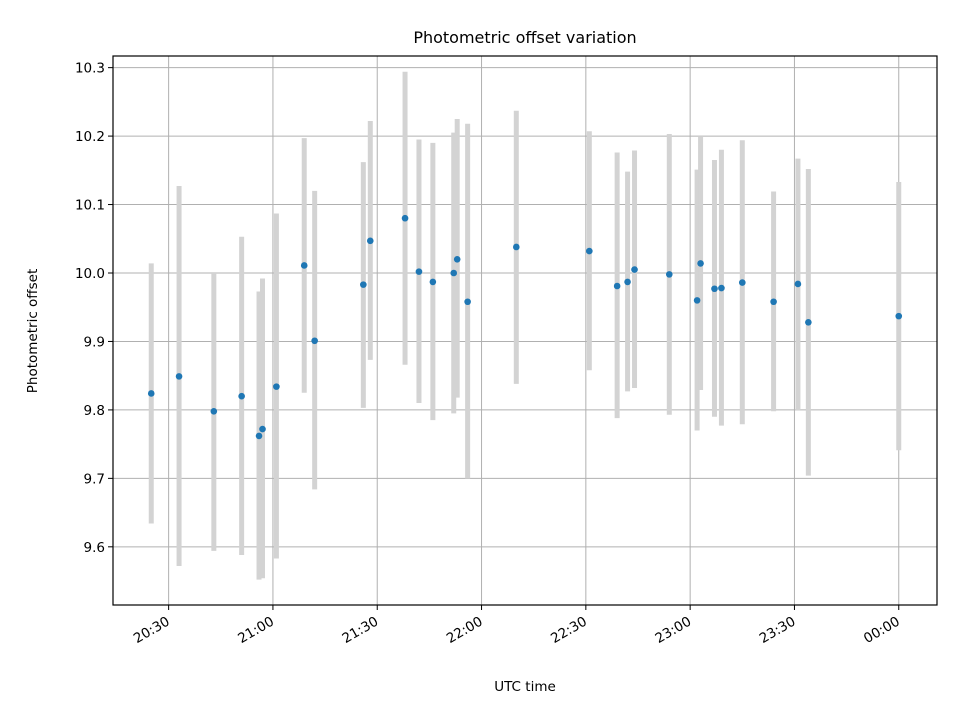 The height and width of the screenshot is (720, 960). Describe the element at coordinates (90, 206) in the screenshot. I see `y-tick-label: 10.1` at that location.